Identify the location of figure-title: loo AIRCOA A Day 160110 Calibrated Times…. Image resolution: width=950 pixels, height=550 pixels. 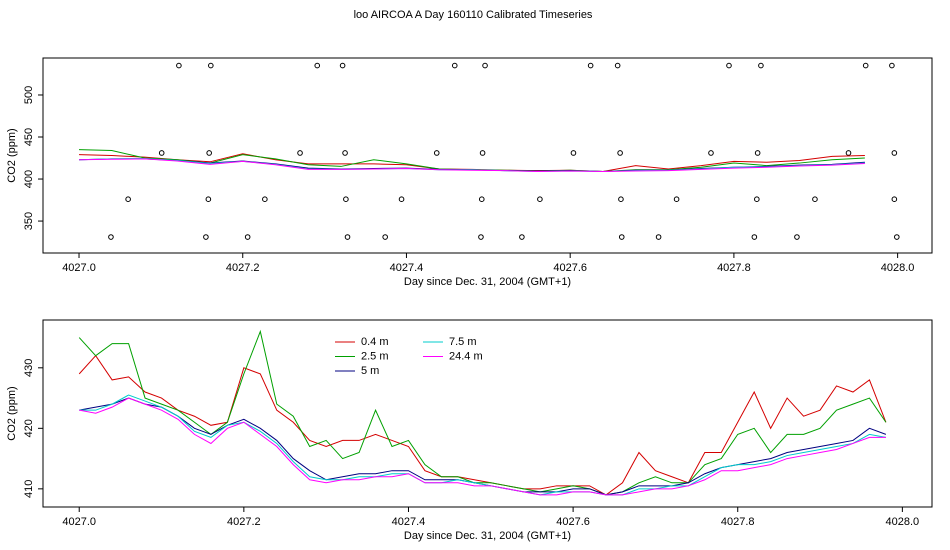
(473, 15).